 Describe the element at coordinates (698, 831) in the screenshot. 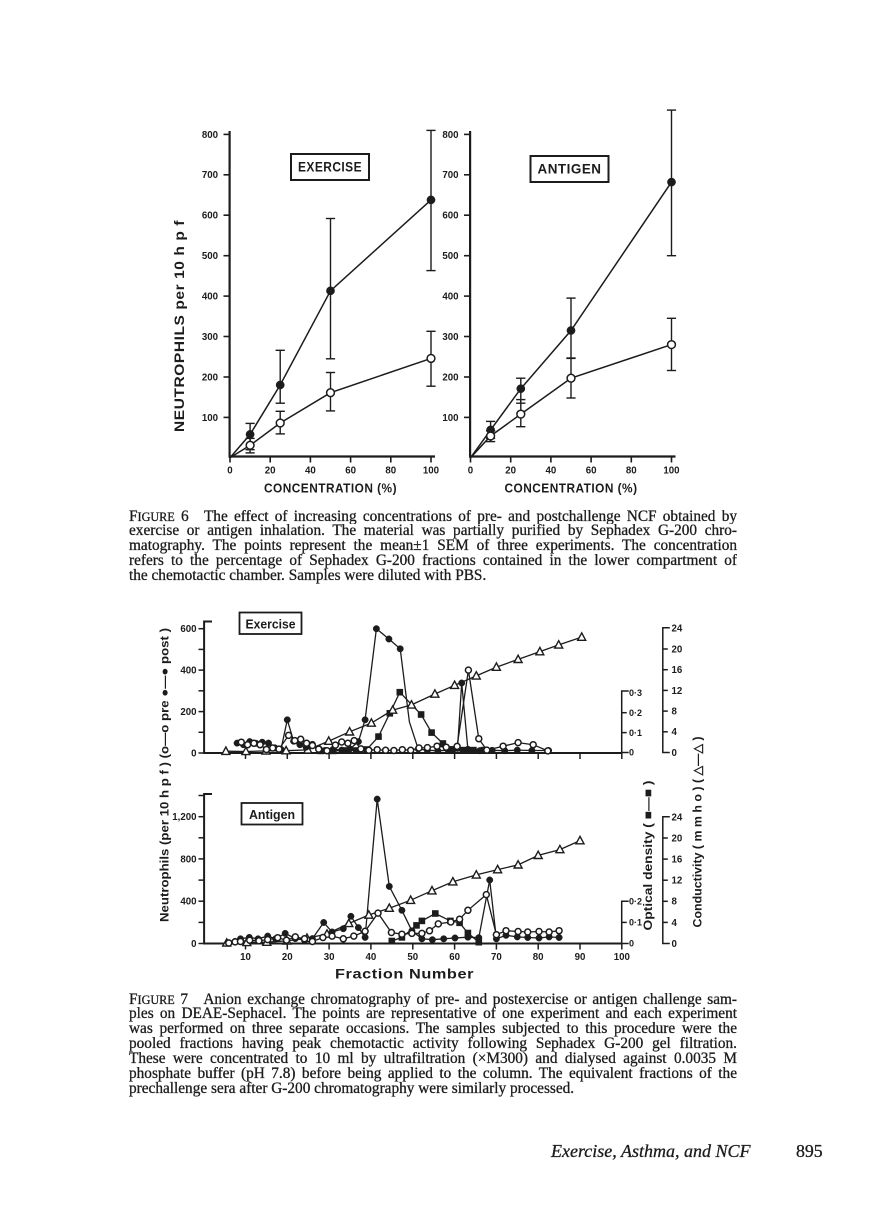

I see `svg-text:Conductivity ( m m h o ) ( △—△: Conductivity ( m m h o ) ( △—△ )` at that location.